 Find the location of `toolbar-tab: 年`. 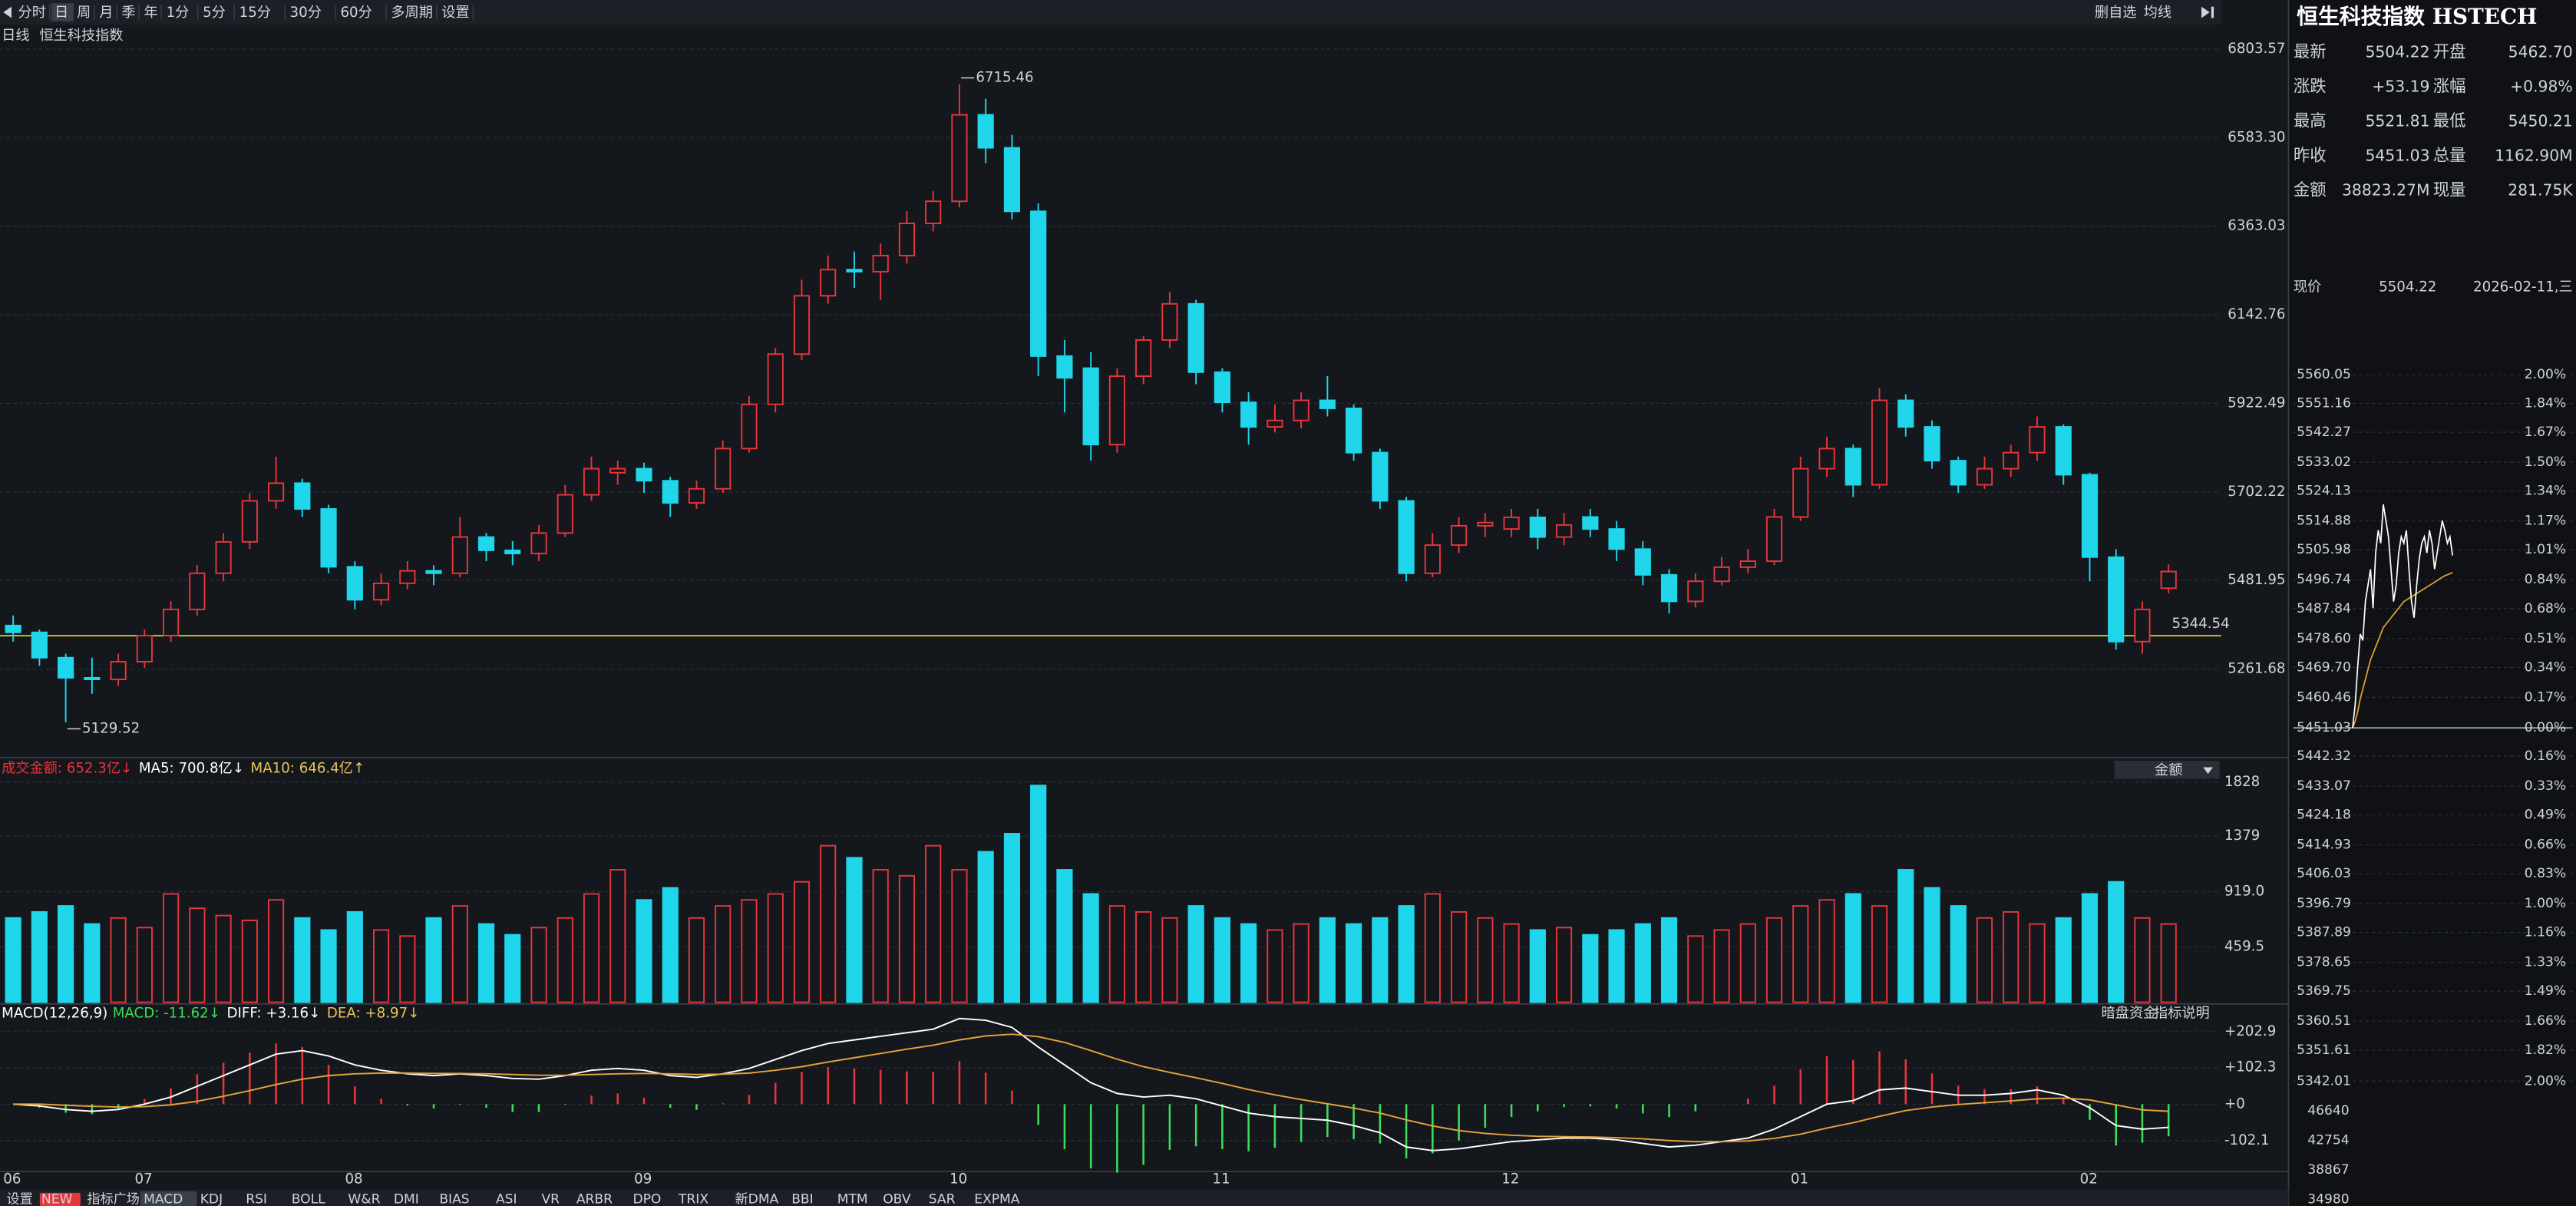

toolbar-tab: 年 is located at coordinates (150, 13).